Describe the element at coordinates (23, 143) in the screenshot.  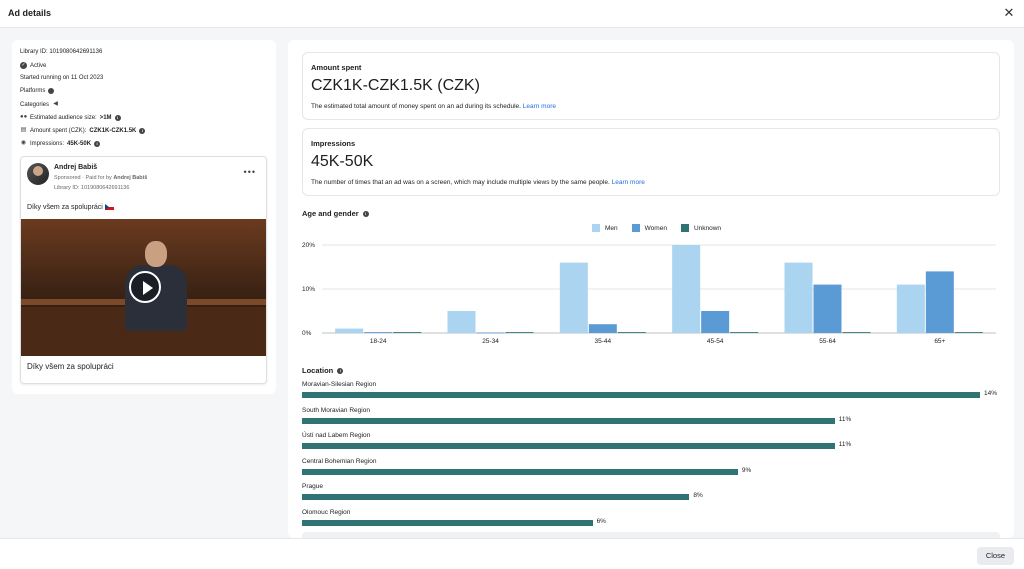
I see `eye-icon: ◉` at that location.